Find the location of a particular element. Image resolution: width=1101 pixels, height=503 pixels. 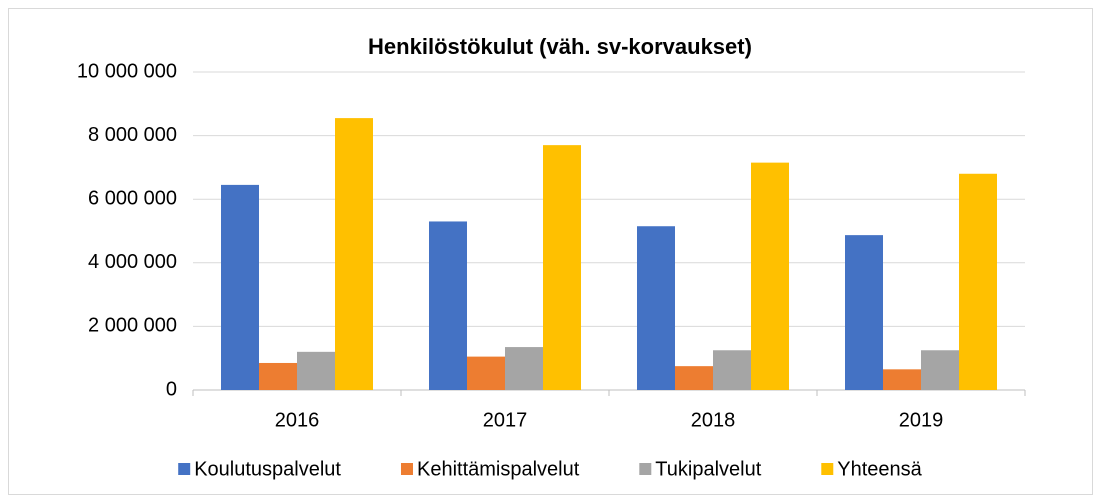

y-tick-label: 4 000 000 is located at coordinates (132, 262).